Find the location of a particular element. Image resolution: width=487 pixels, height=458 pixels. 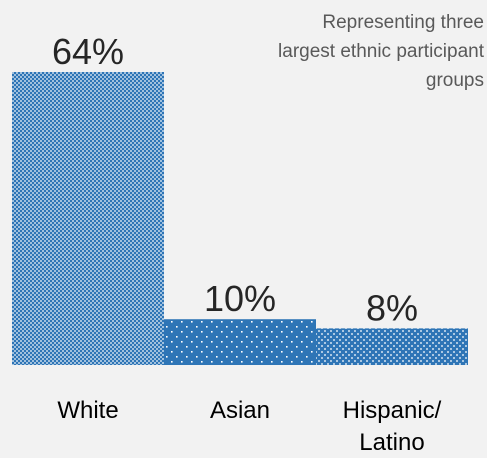

category-label: White is located at coordinates (87, 410).